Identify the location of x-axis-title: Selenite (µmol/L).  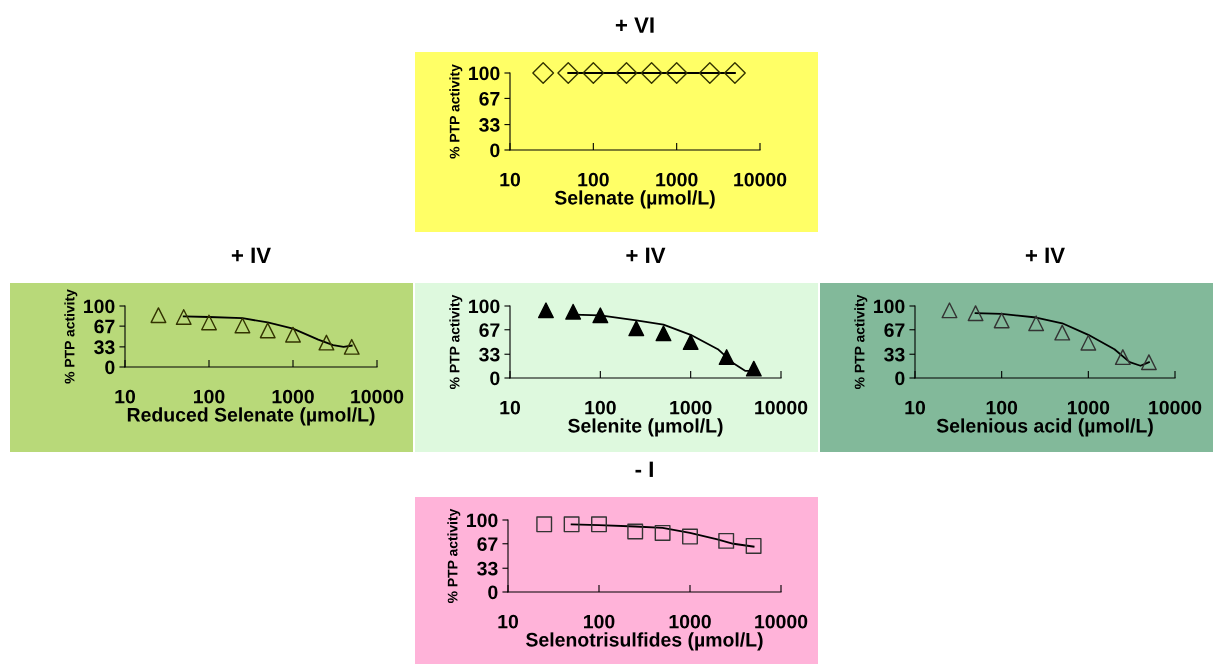
(645, 427).